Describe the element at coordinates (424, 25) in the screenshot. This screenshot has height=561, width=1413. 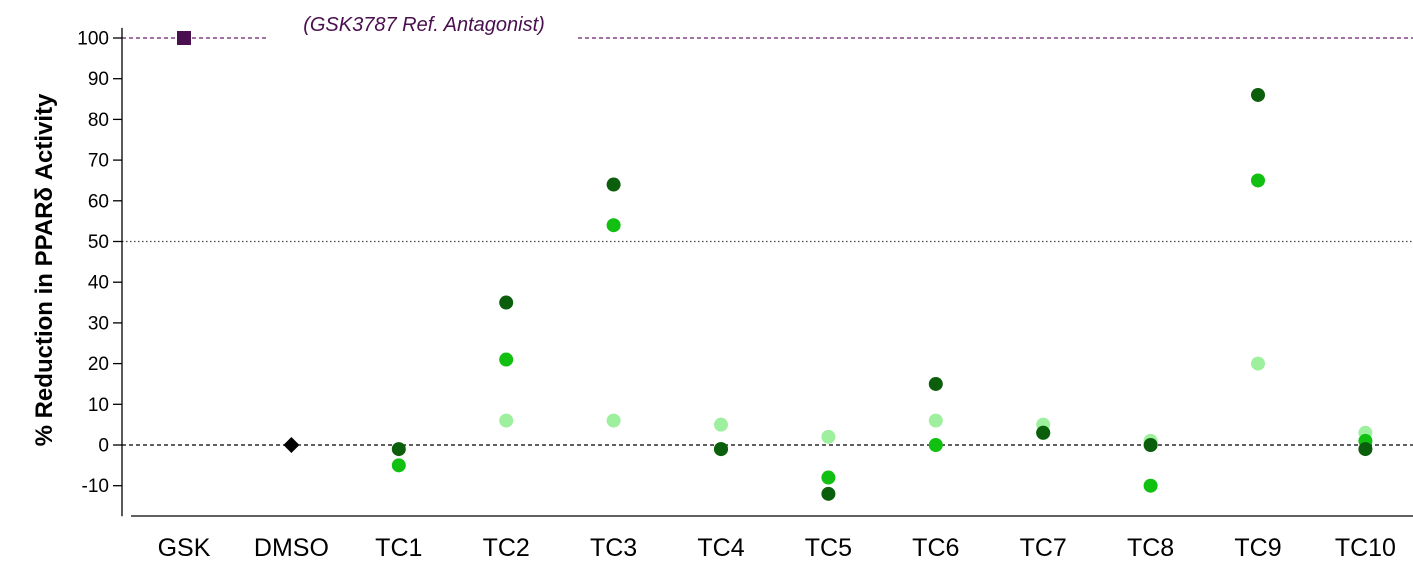
I see `reference-line-label: (GSK3787 Ref. Antagonist)` at that location.